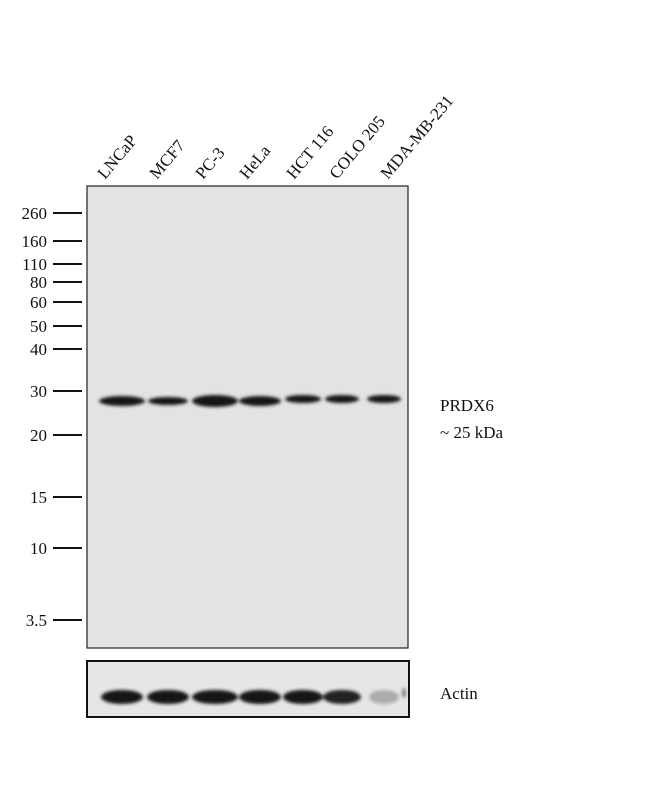  Describe the element at coordinates (467, 405) in the screenshot. I see `target-name: PRDX6` at that location.